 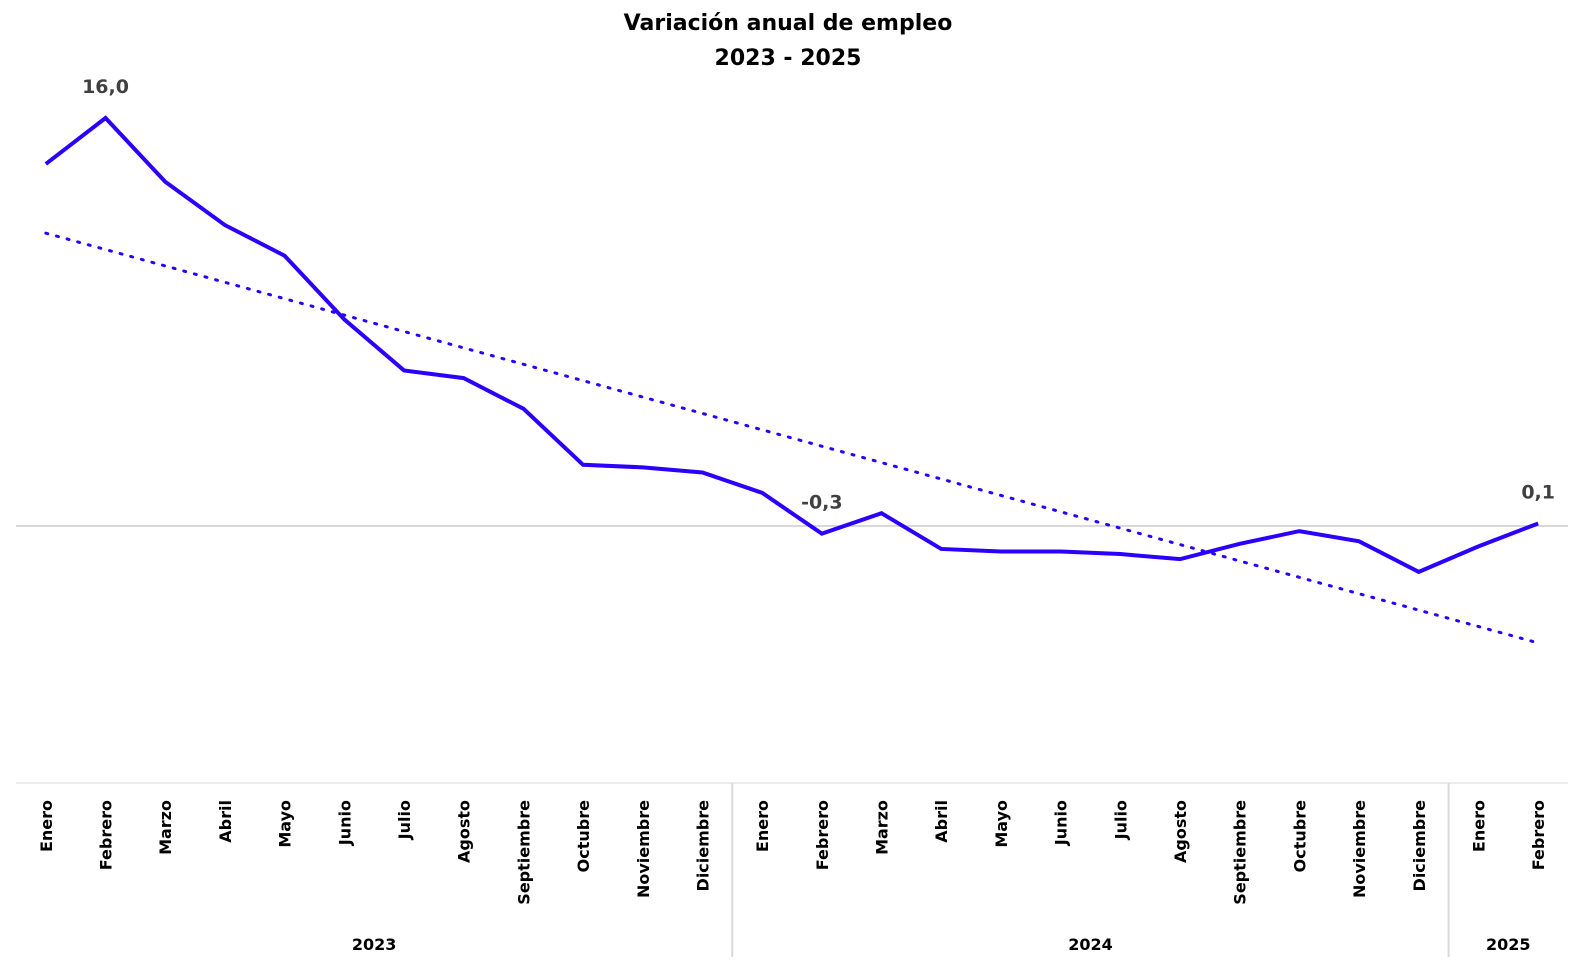 I want to click on data-label: -0,3, so click(x=822, y=503).